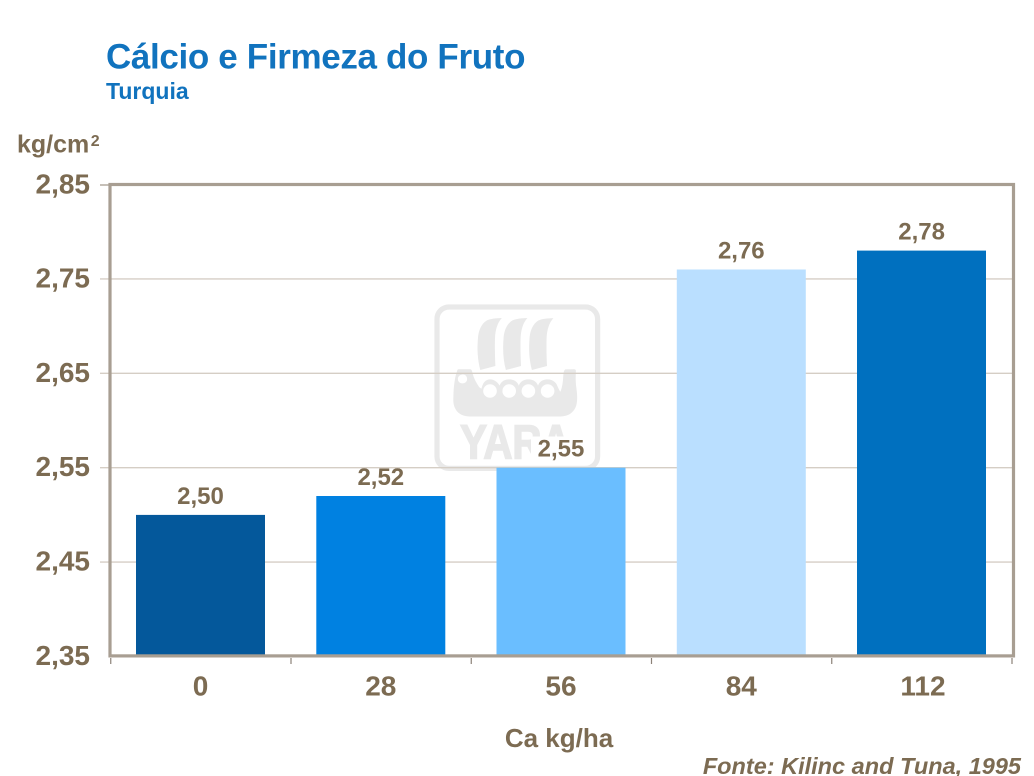 The height and width of the screenshot is (776, 1034). I want to click on svg-text: 2,35, so click(63, 655).